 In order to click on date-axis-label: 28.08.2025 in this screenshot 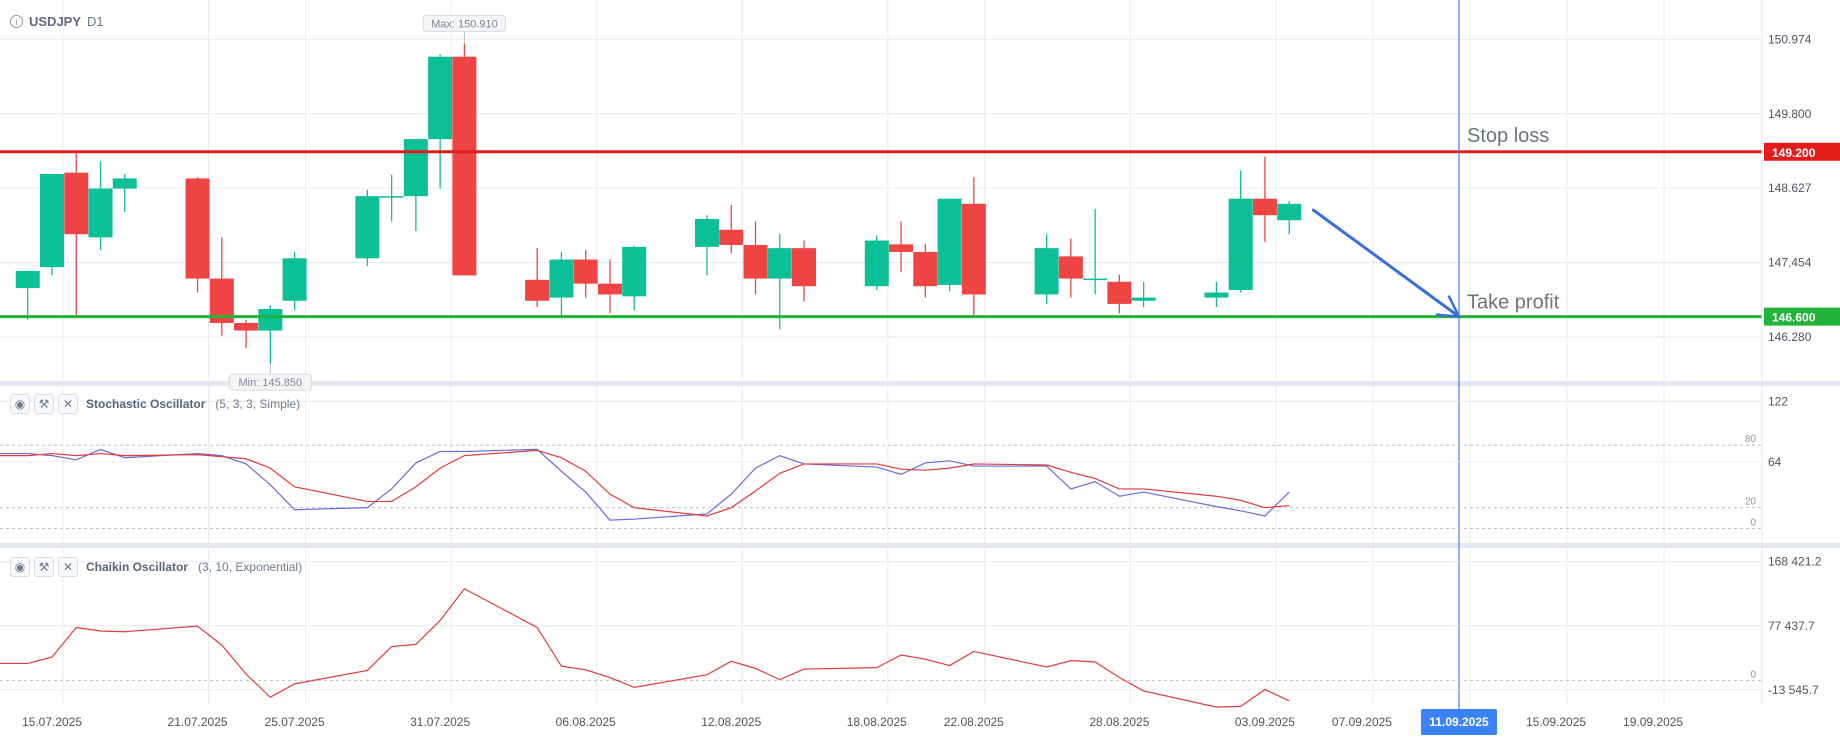, I will do `click(1119, 722)`.